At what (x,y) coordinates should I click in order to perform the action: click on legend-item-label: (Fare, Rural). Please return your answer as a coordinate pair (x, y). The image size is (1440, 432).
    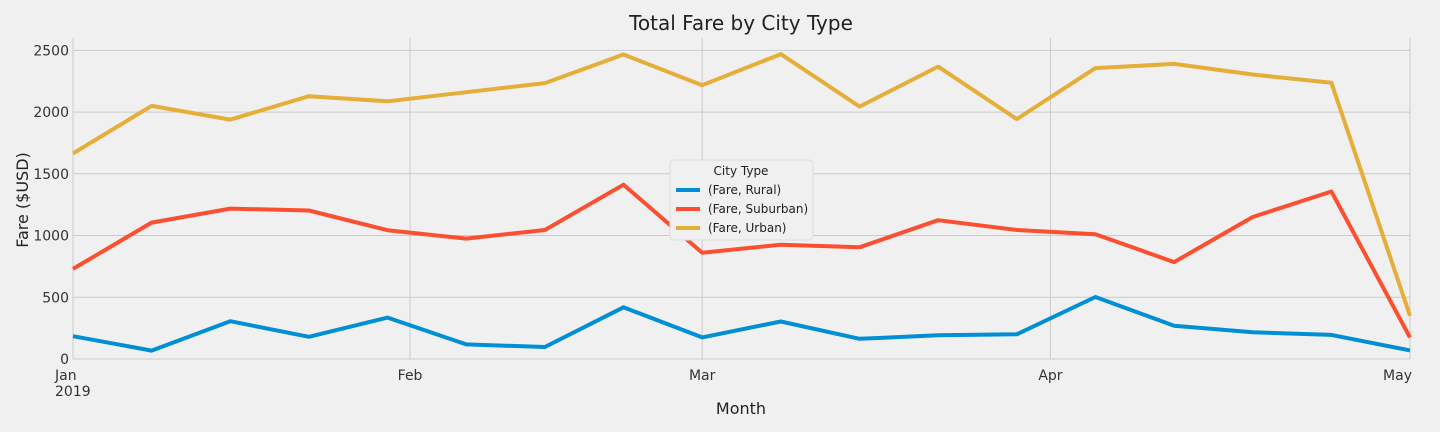
    Looking at the image, I should click on (744, 190).